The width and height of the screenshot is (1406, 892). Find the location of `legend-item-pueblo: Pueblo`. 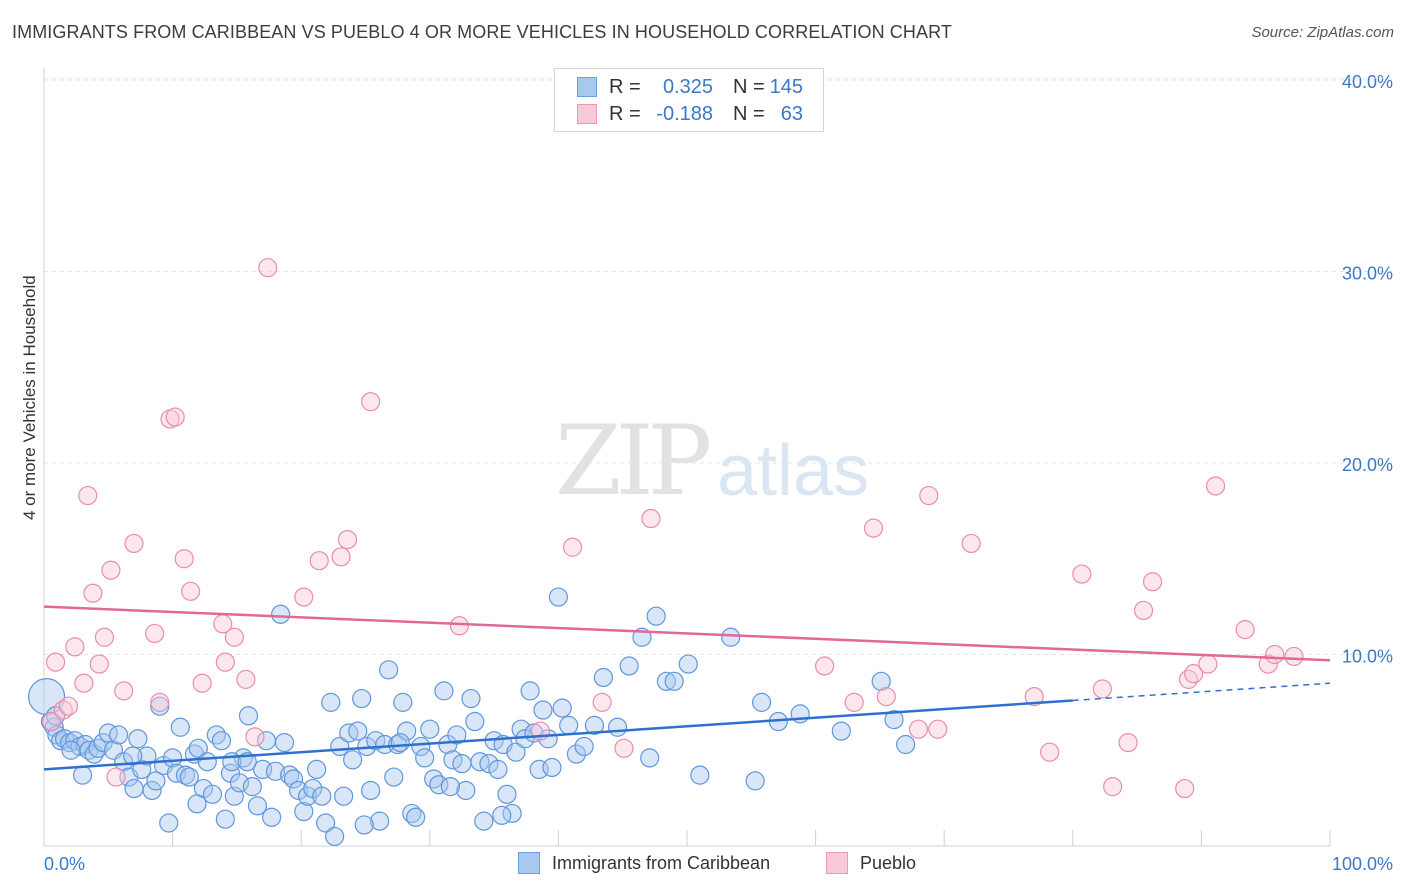

legend-item-pueblo: Pueblo is located at coordinates (871, 863).